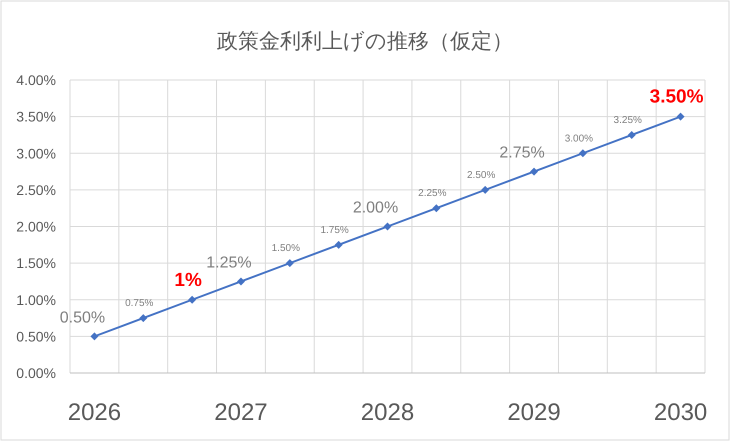  Describe the element at coordinates (579, 138) in the screenshot. I see `data-label: 3.00%` at that location.